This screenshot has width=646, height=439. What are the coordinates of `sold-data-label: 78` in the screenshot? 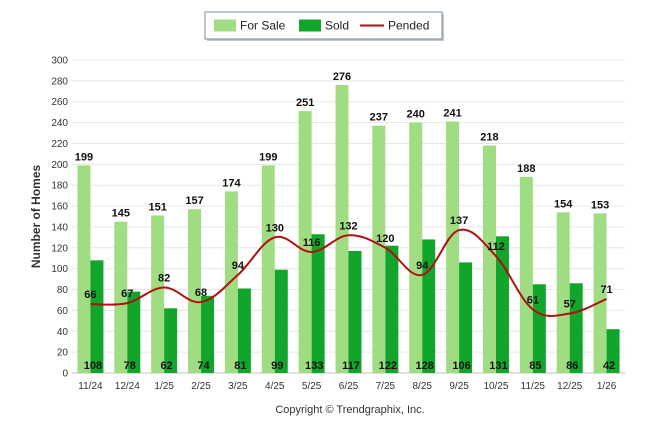 It's located at (130, 366).